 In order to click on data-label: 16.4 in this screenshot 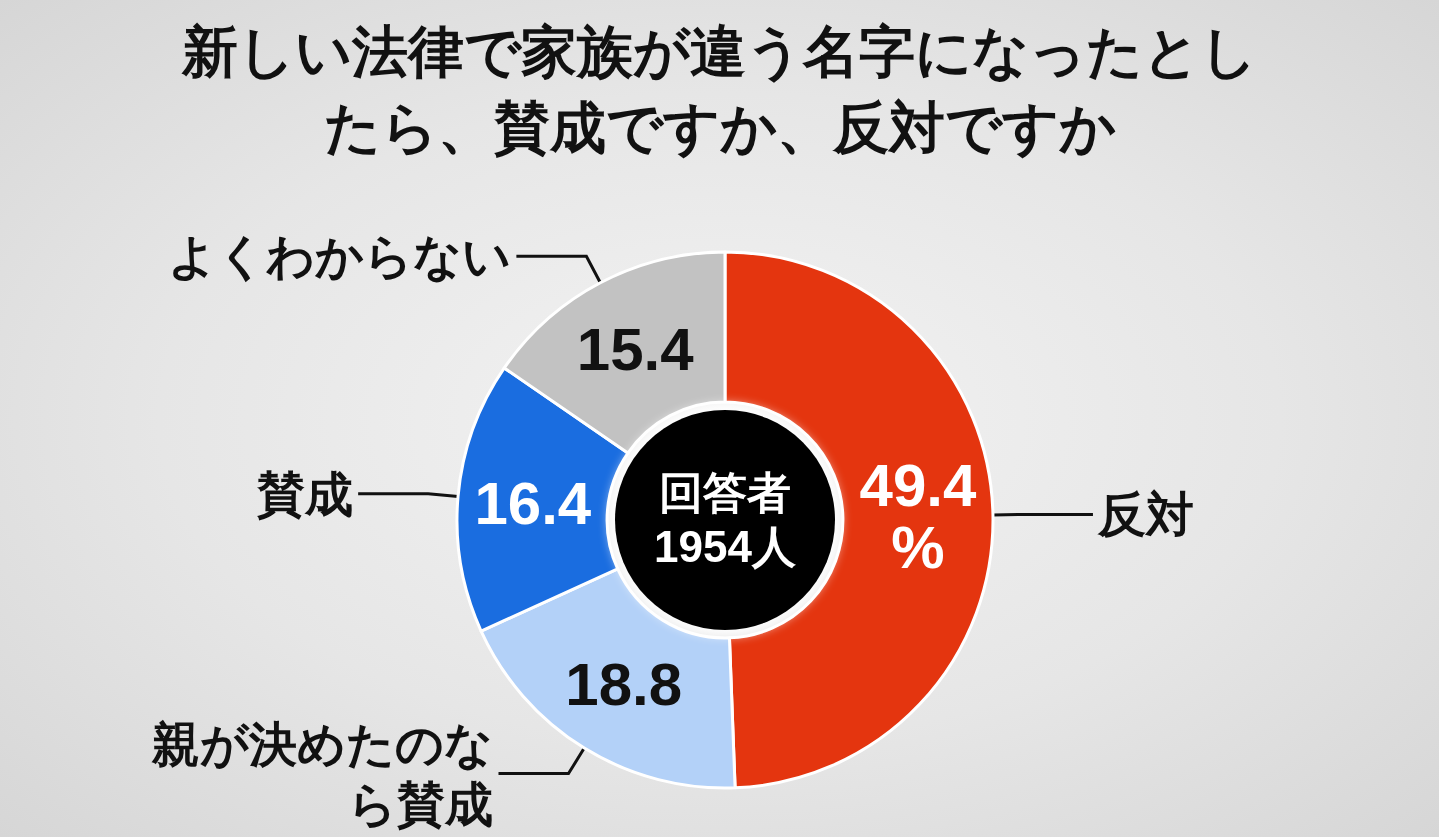, I will do `click(533, 503)`.